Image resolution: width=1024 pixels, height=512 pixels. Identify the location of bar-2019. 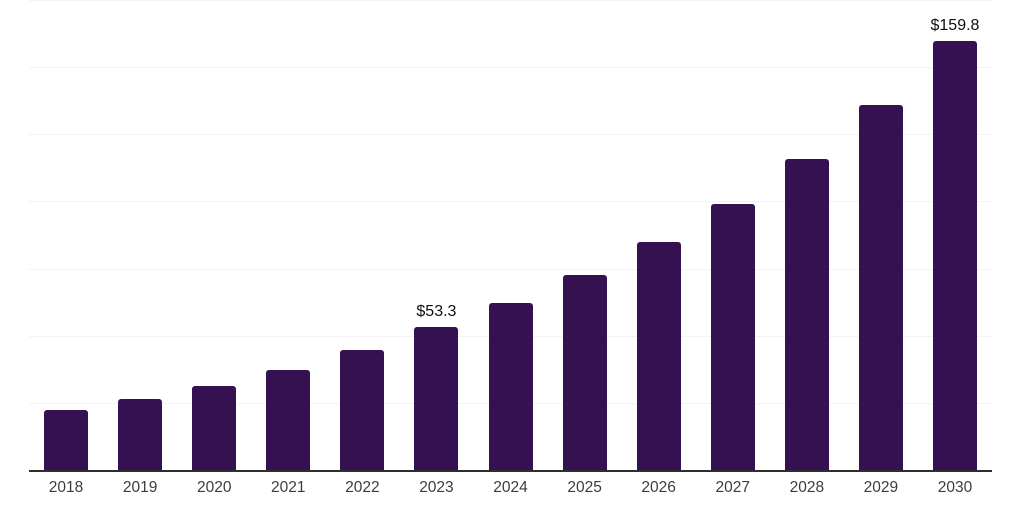
(140, 434).